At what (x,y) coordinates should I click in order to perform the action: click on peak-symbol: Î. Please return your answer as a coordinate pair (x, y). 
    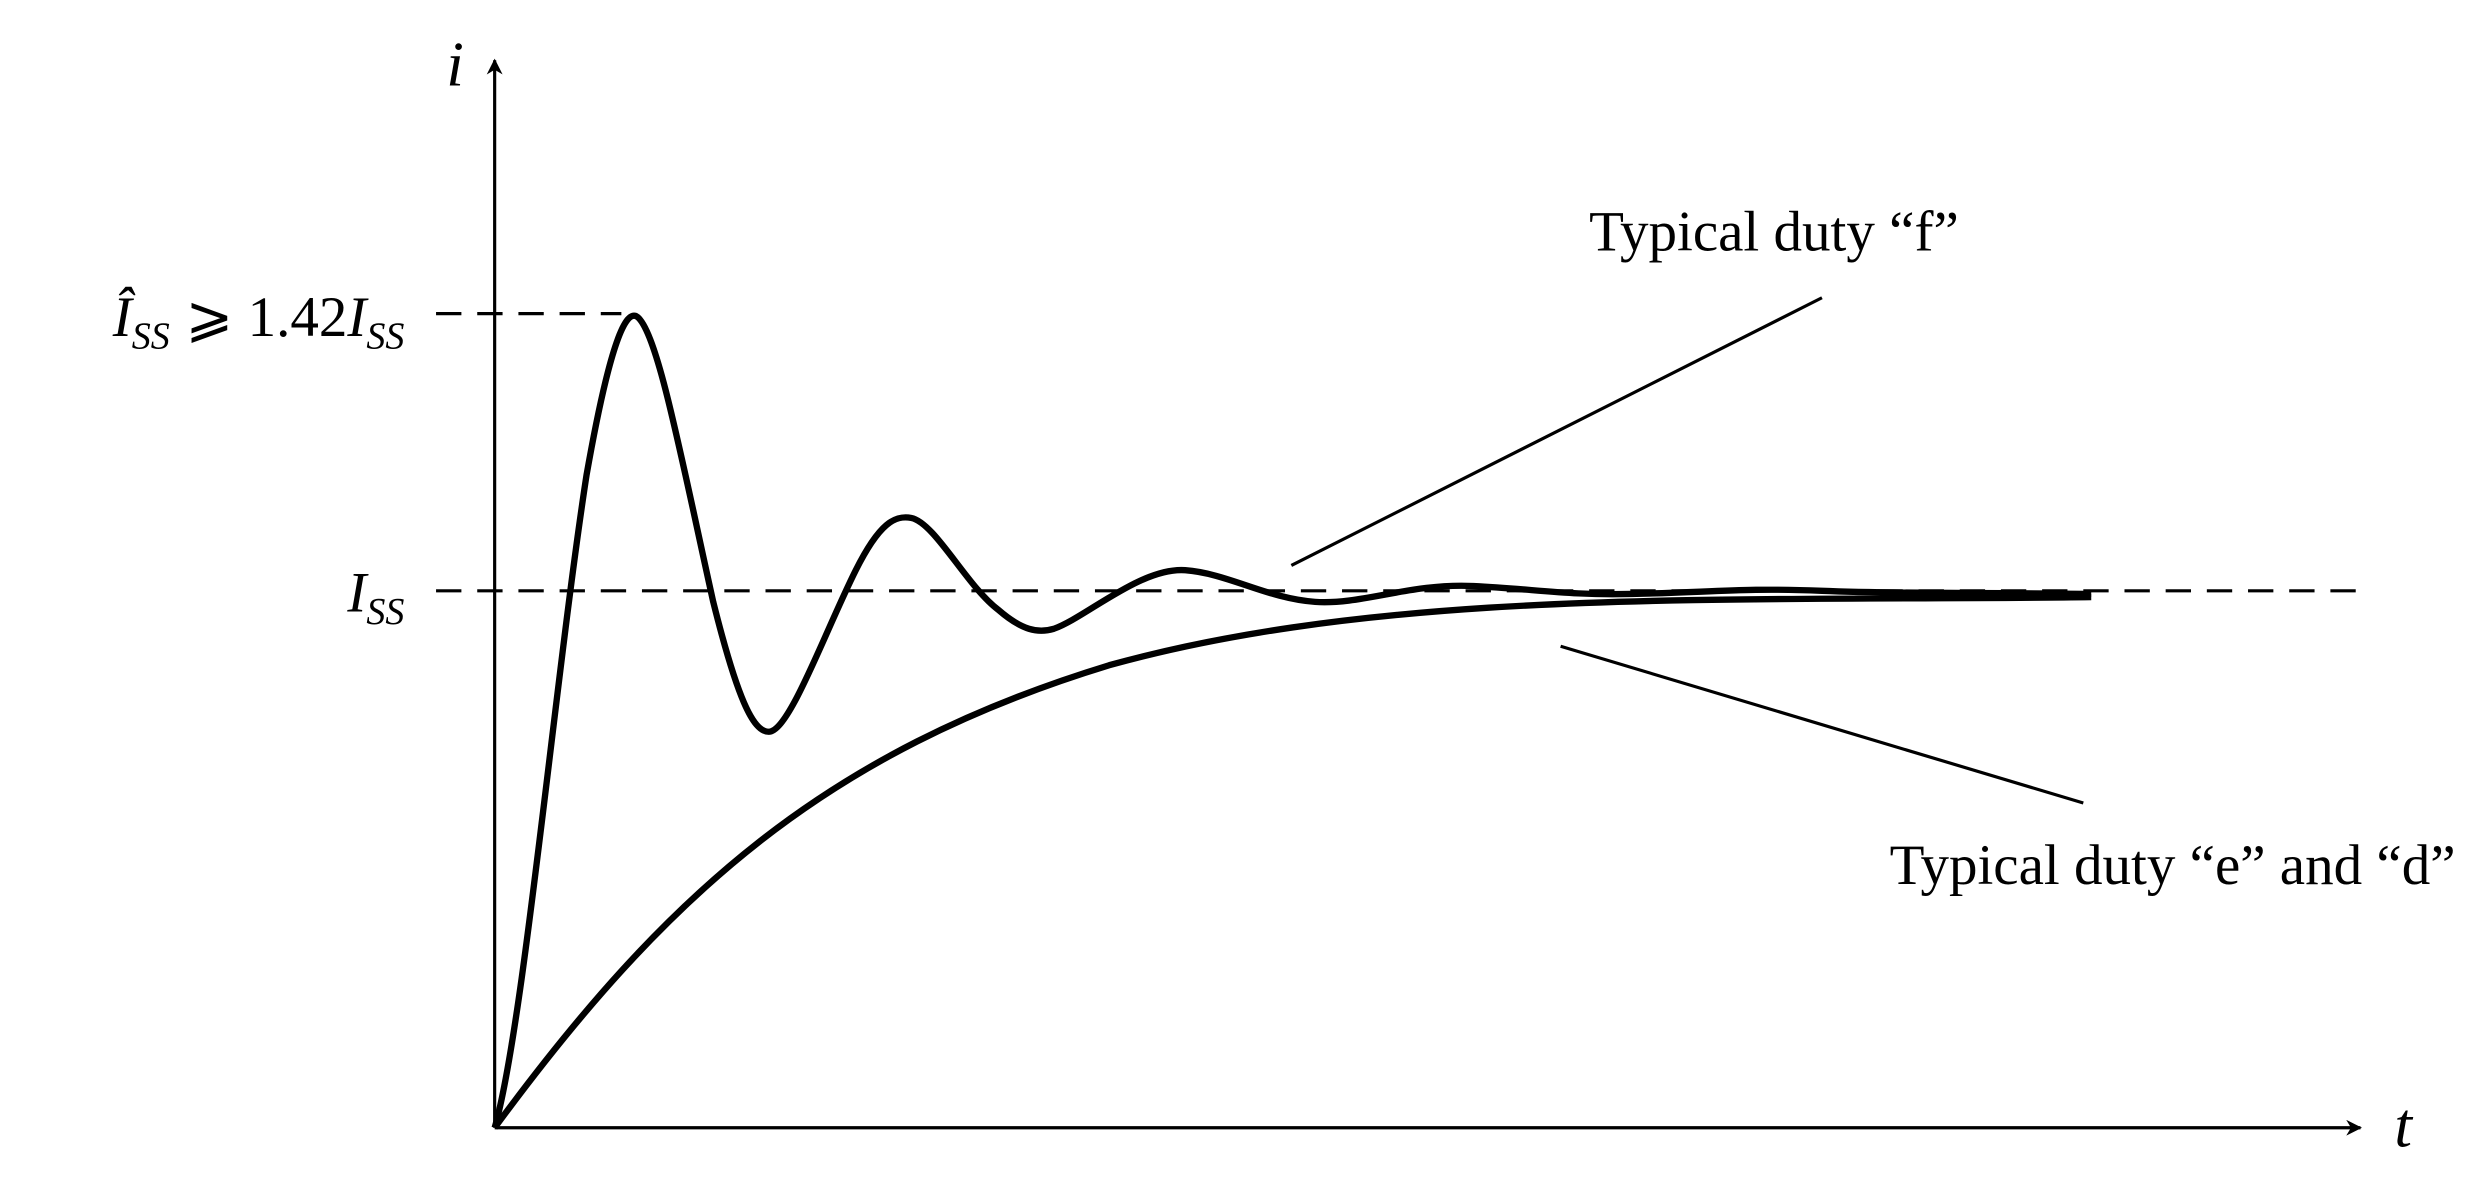
    Looking at the image, I should click on (124, 317).